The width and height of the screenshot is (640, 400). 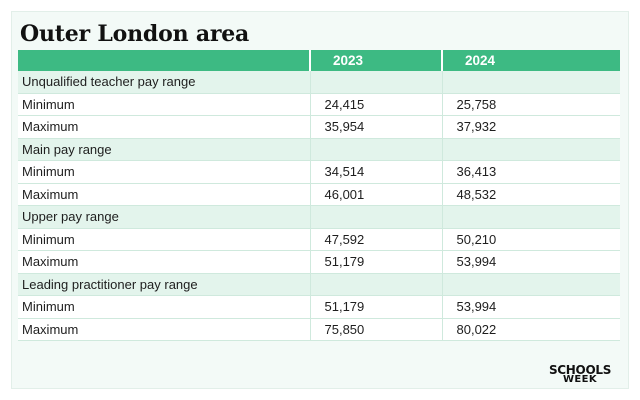 I want to click on value-2023: 34,514, so click(x=376, y=172).